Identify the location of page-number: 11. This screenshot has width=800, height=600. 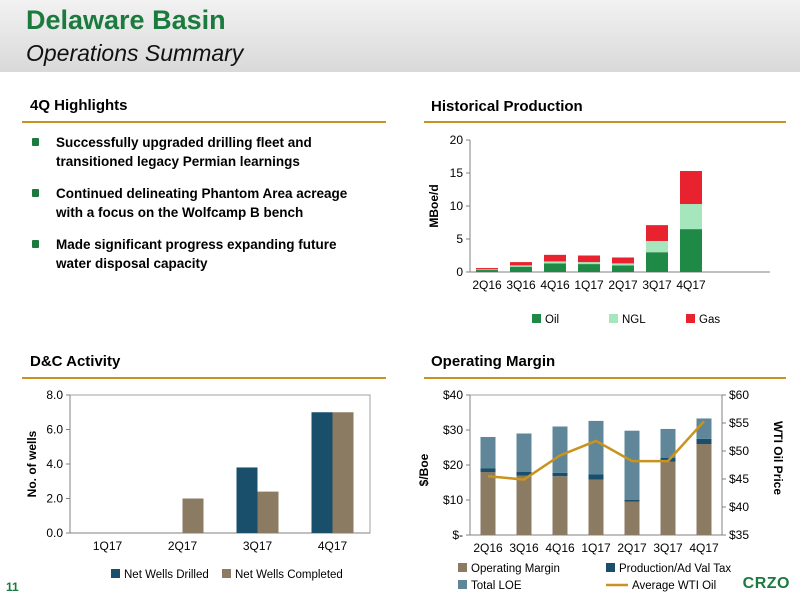
(12, 587).